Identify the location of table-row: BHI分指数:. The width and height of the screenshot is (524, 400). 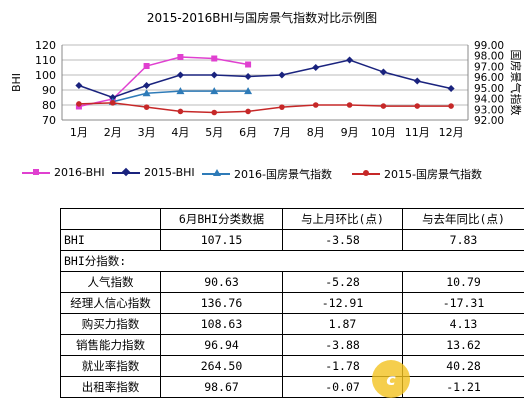
(292, 261).